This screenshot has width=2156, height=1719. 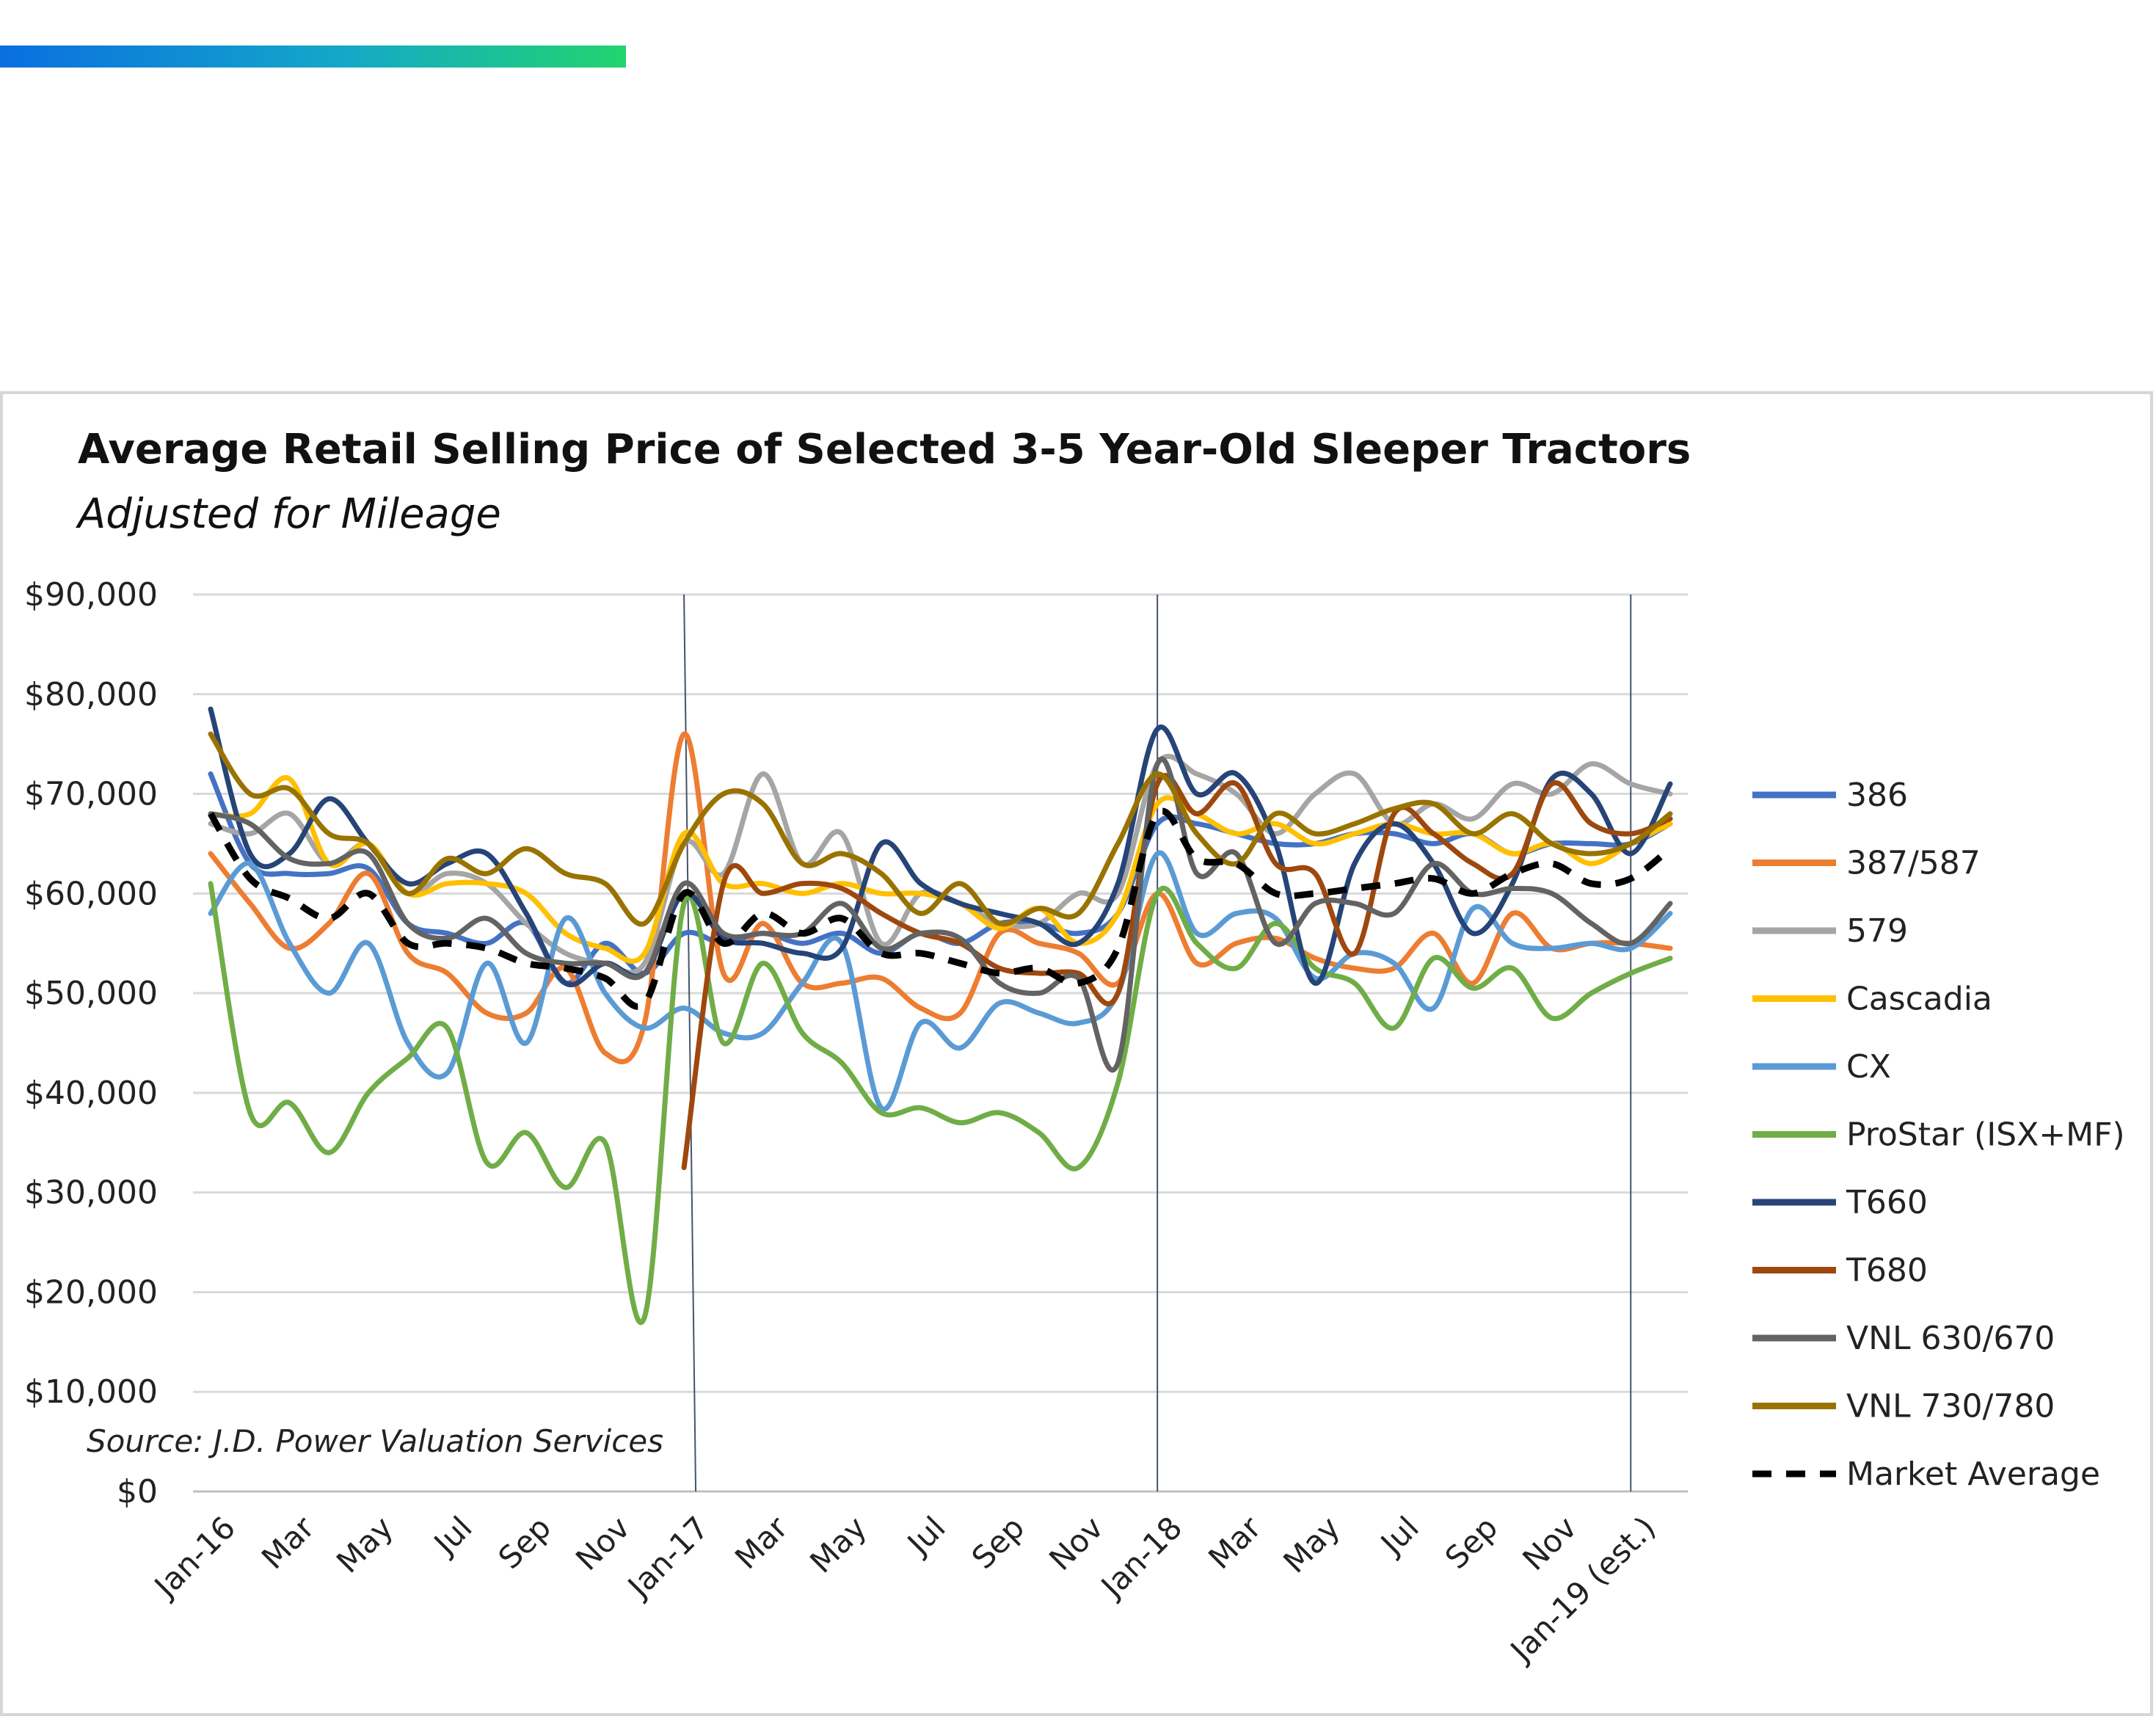 What do you see at coordinates (1950, 1338) in the screenshot?
I see `legend-label: VNL 630/670` at bounding box center [1950, 1338].